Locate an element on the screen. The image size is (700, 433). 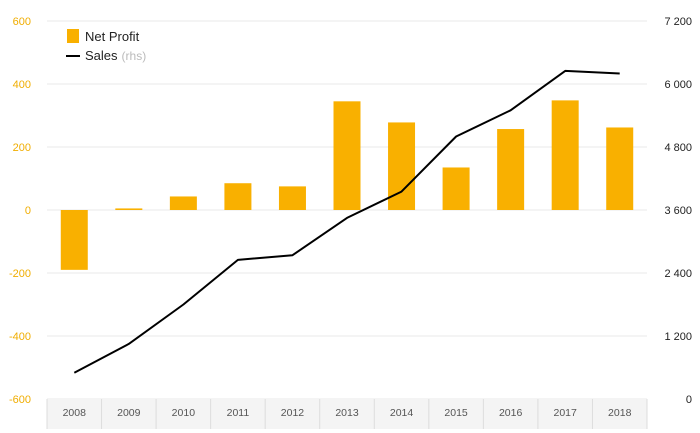
left-axis-tick-label: -600 is located at coordinates (20, 400).